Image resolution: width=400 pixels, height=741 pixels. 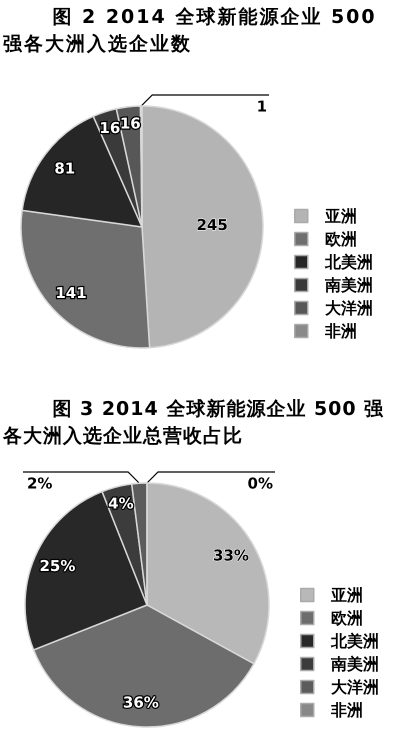 I want to click on data-label: 1, so click(x=261, y=107).